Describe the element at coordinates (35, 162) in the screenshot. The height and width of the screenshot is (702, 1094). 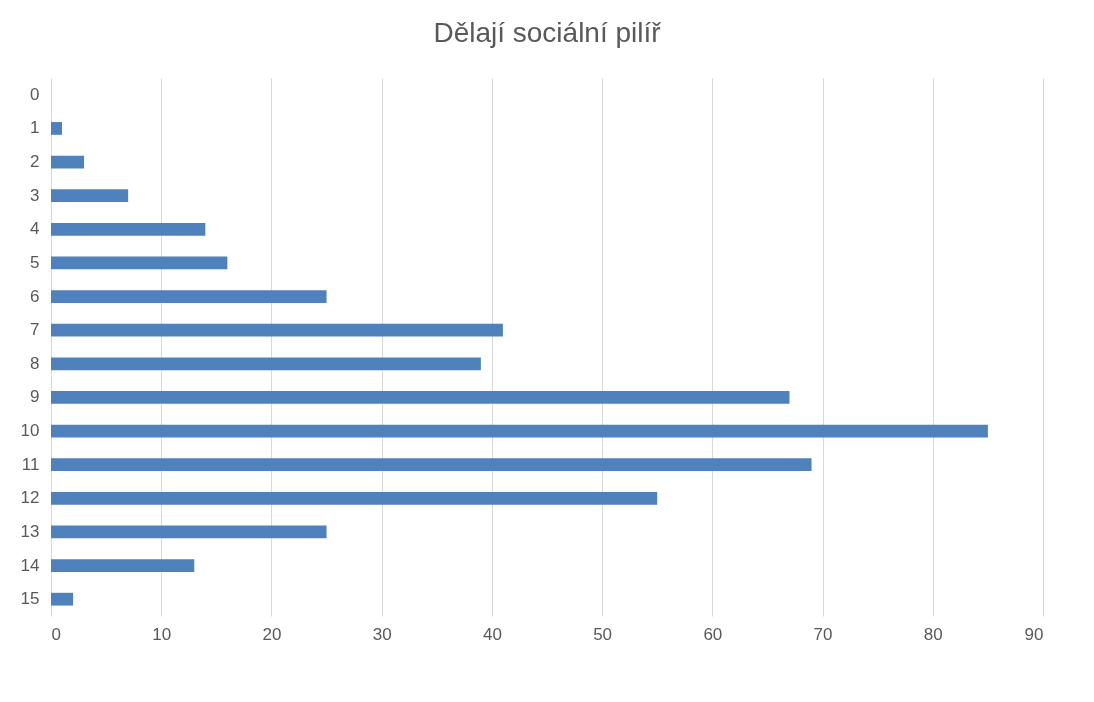
I see `y-tick-label: 2` at that location.